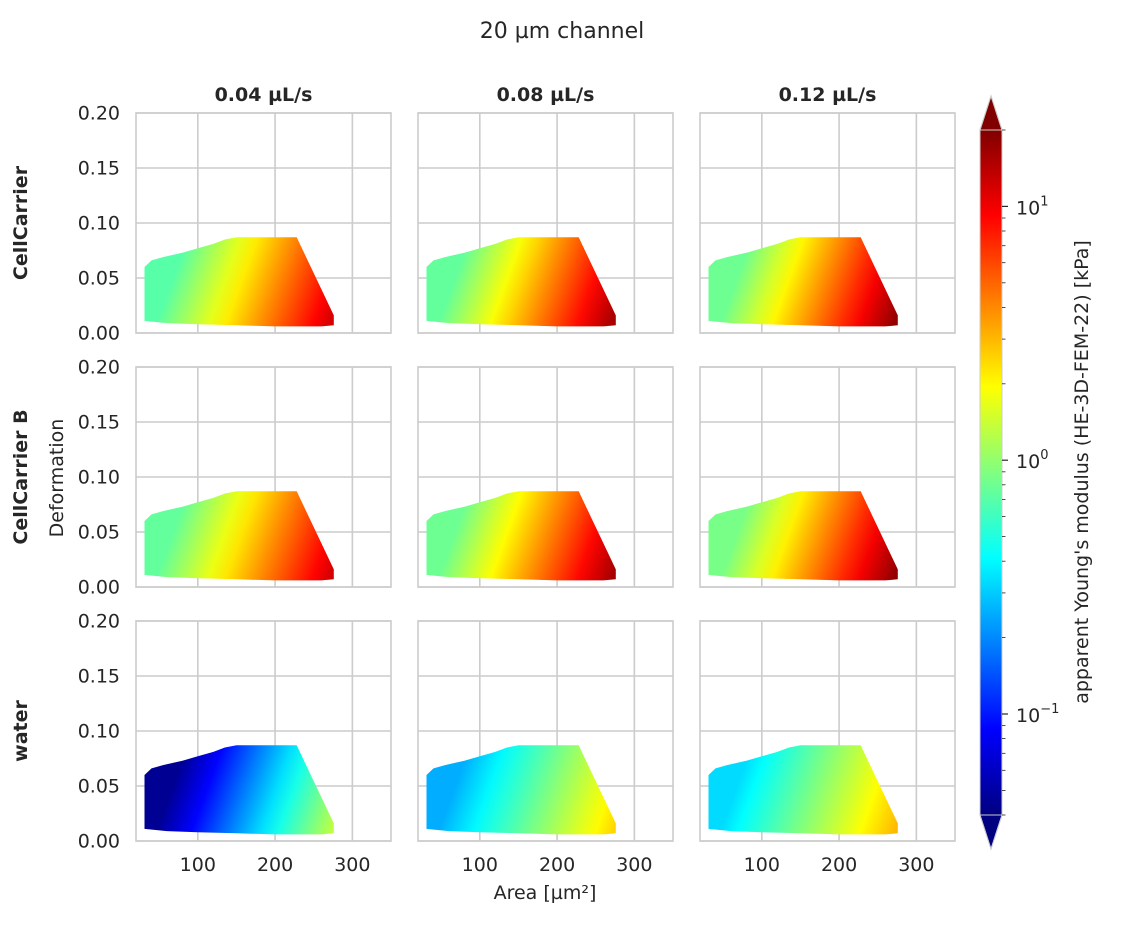 Image resolution: width=1125 pixels, height=945 pixels. I want to click on colorbar-extend-max, so click(991, 112).